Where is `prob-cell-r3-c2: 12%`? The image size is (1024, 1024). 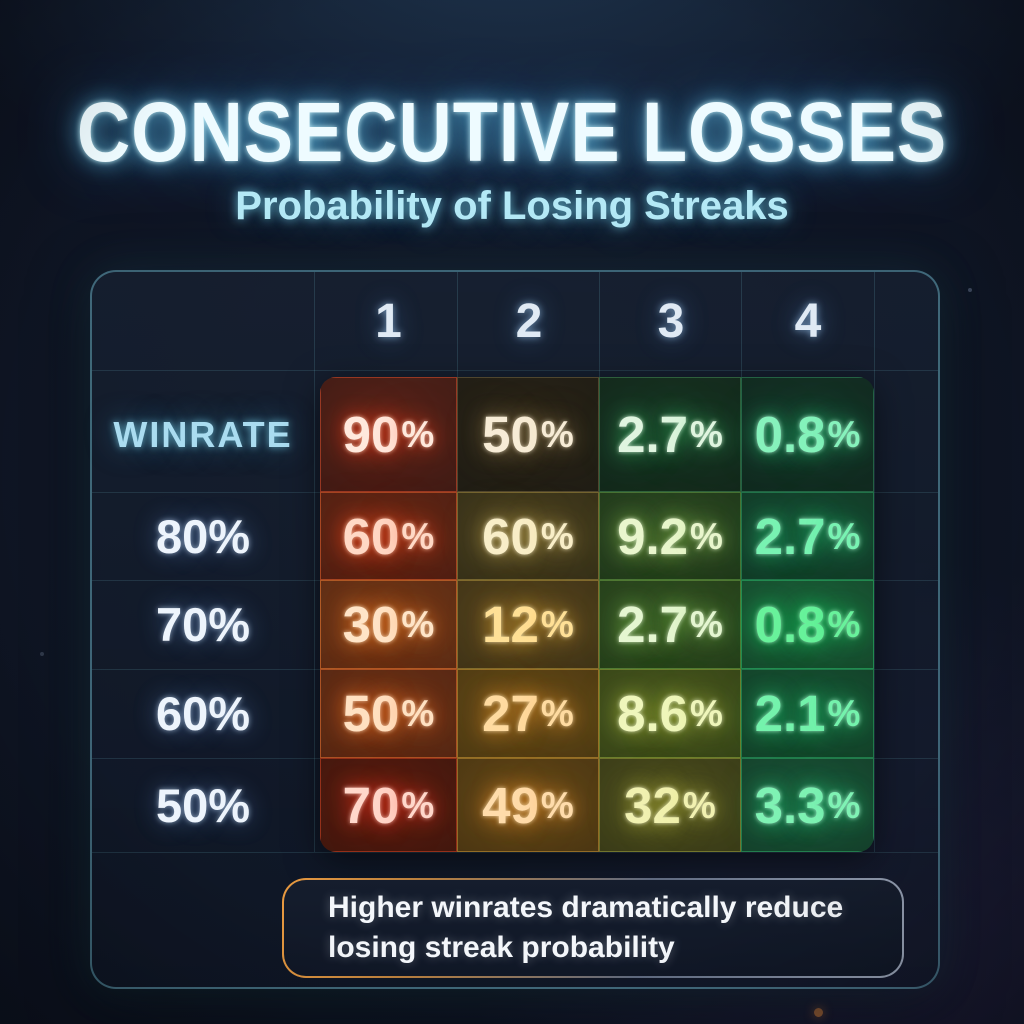 prob-cell-r3-c2: 12% is located at coordinates (528, 624).